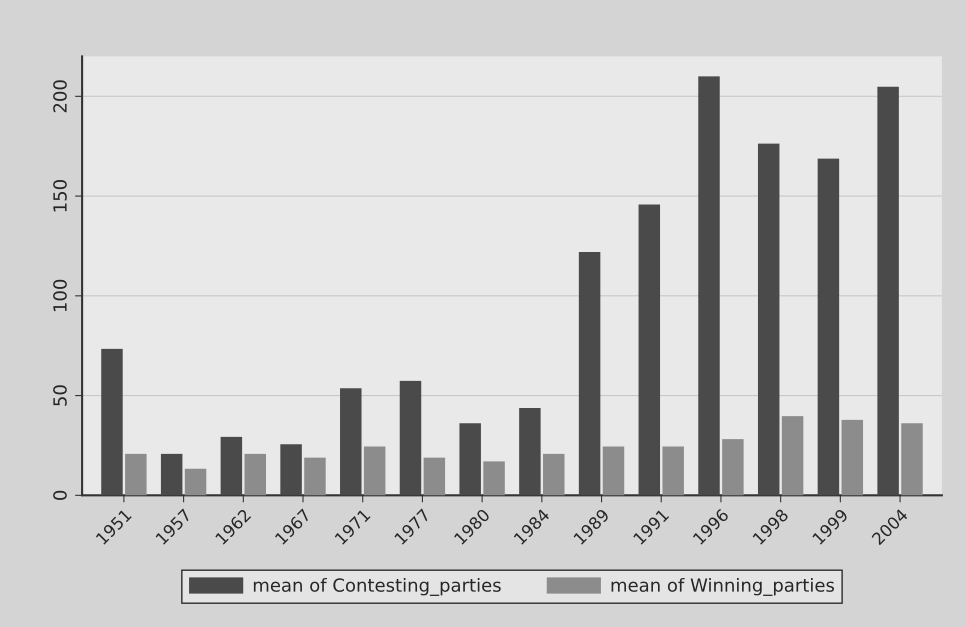 The image size is (966, 627). What do you see at coordinates (377, 587) in the screenshot?
I see `legend-label: mean of Contesting_parties` at bounding box center [377, 587].